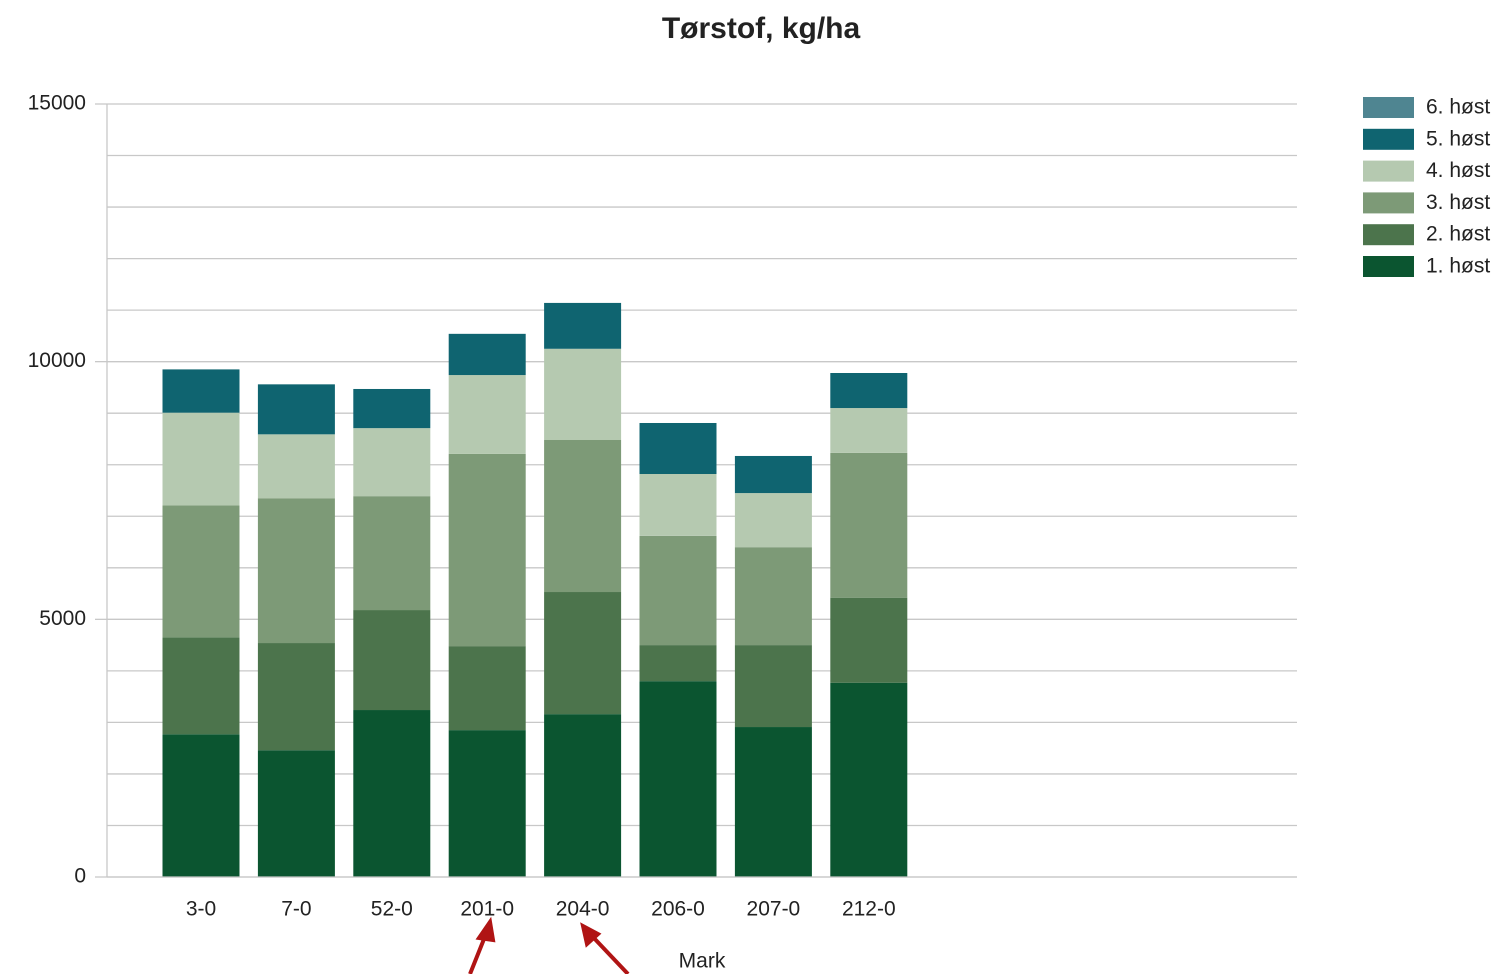  Describe the element at coordinates (1458, 202) in the screenshot. I see `legend-label: 3. høst` at that location.